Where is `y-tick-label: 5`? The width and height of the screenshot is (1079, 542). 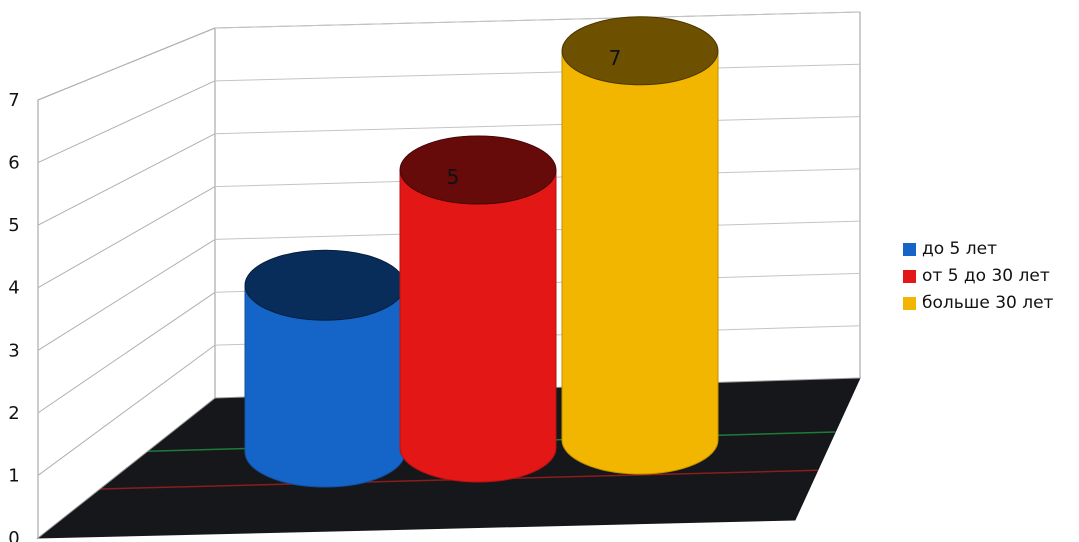
y-tick-label: 5 is located at coordinates (13, 225).